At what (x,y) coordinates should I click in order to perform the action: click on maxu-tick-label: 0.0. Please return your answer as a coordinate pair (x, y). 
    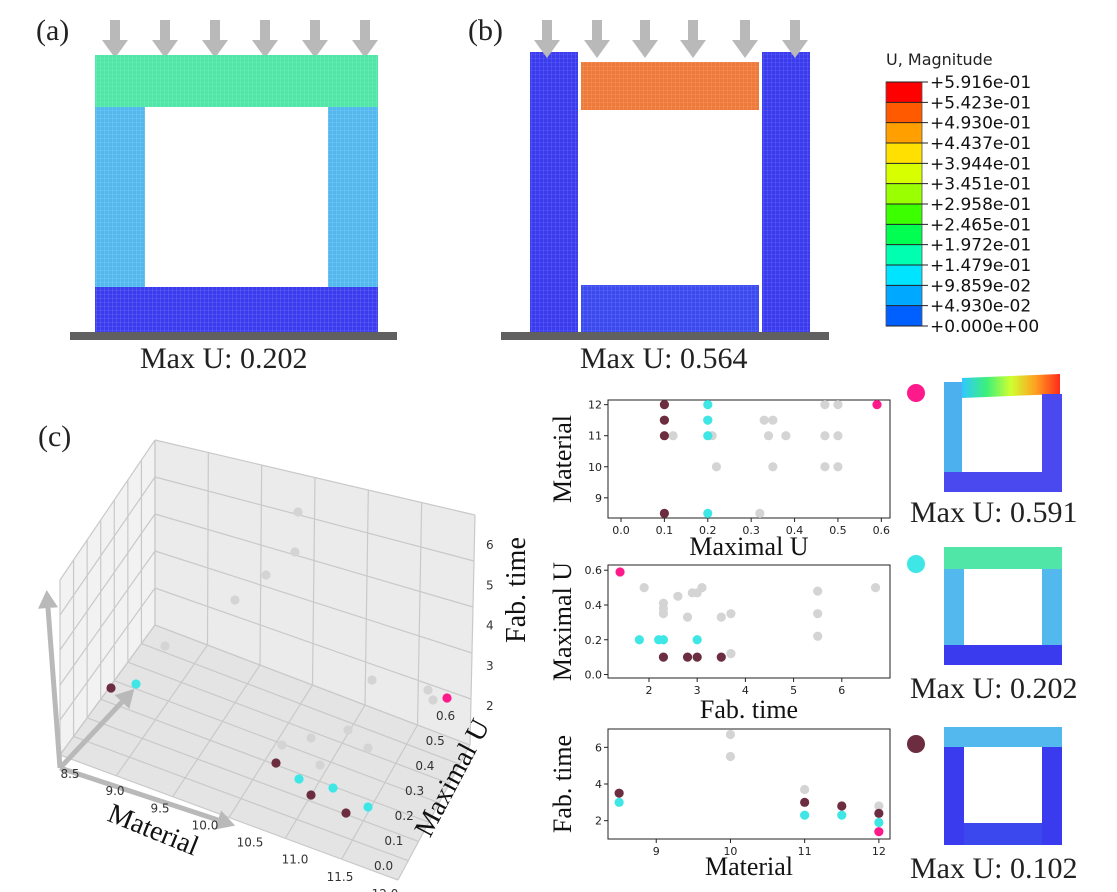
    Looking at the image, I should click on (383, 866).